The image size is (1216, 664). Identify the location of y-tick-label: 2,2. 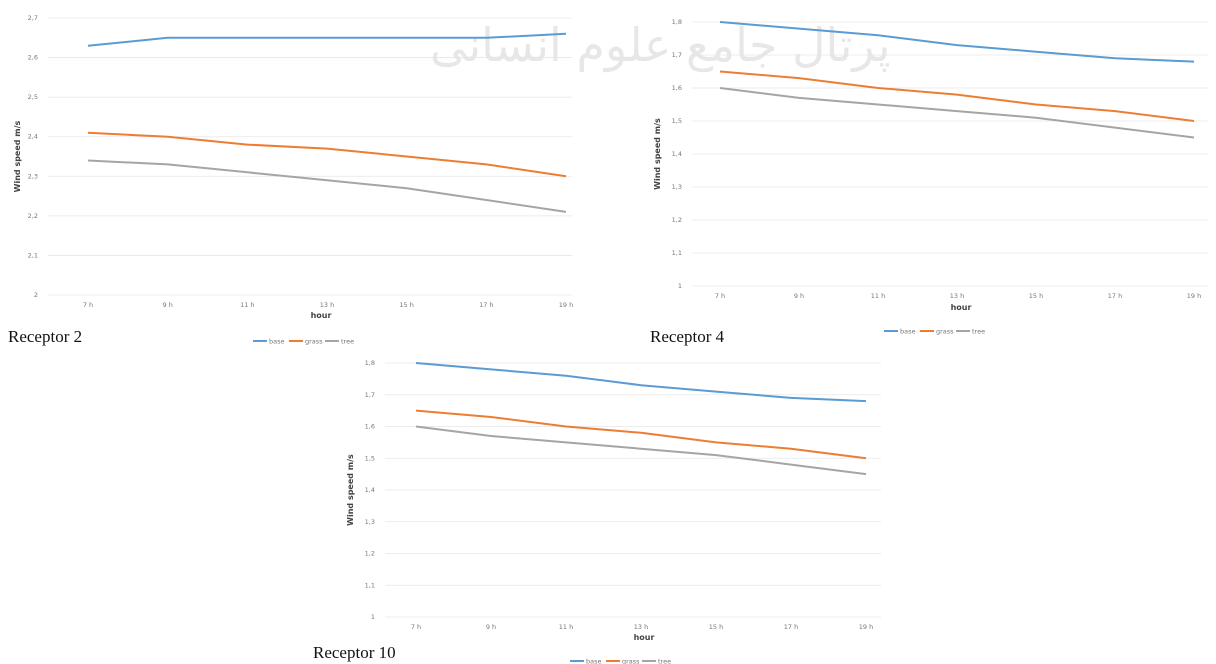
(33, 216).